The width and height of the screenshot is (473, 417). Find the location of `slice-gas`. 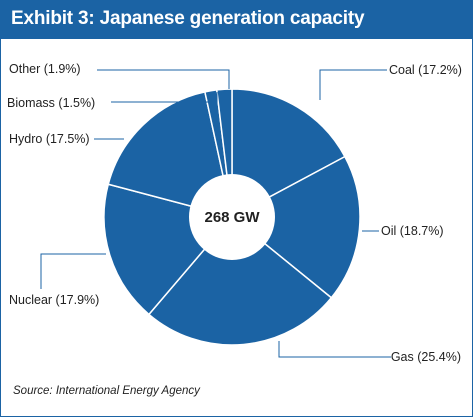

slice-gas is located at coordinates (240, 281).